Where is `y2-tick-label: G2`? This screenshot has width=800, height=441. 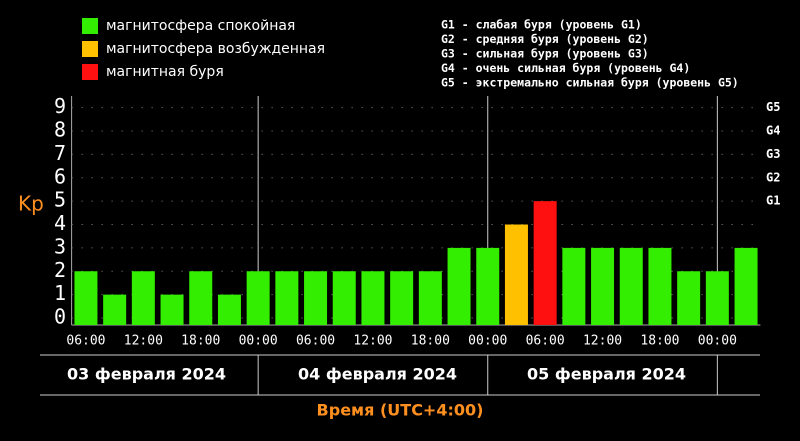
y2-tick-label: G2 is located at coordinates (773, 177).